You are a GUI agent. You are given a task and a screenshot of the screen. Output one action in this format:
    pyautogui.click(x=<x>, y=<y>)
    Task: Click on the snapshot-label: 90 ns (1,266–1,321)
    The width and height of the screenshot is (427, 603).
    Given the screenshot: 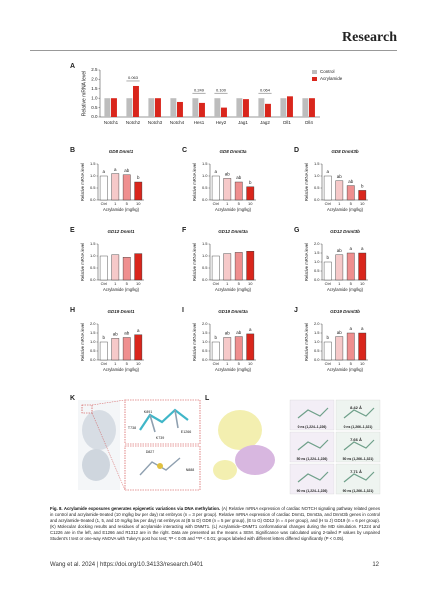 What is the action you would take?
    pyautogui.click(x=358, y=491)
    